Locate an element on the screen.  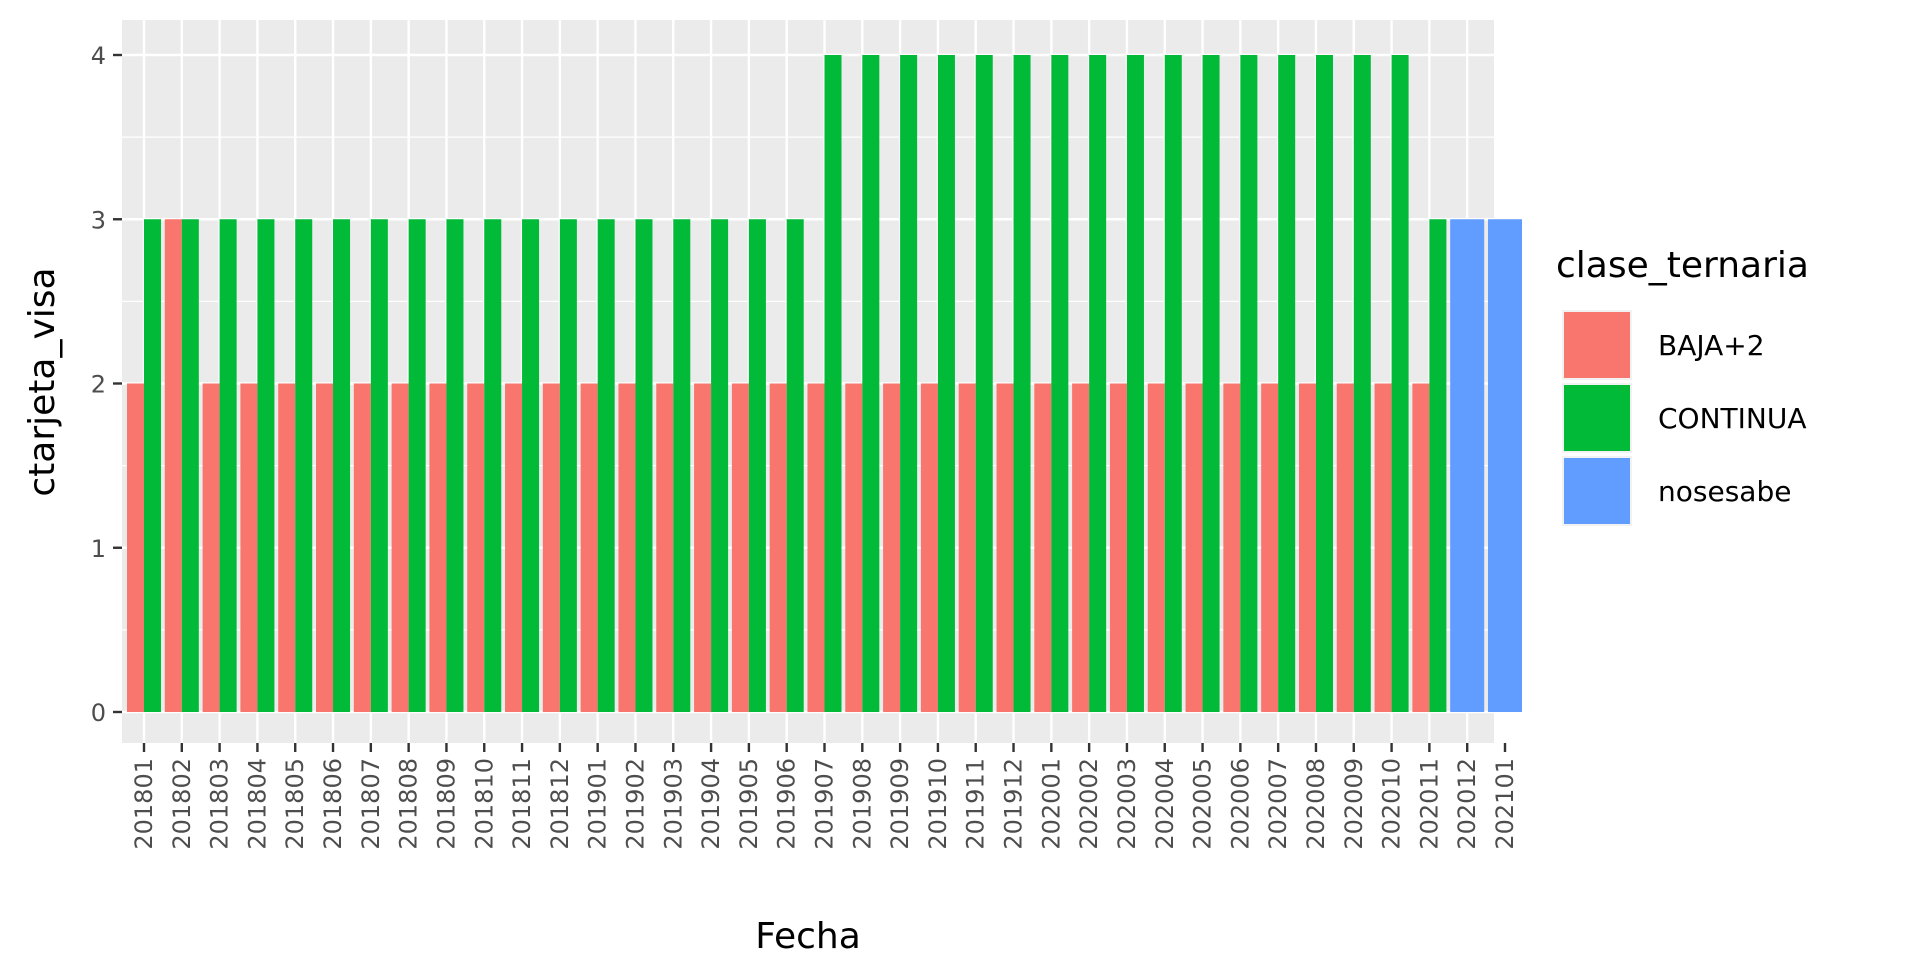
x-tick-label-201901: 201901 is located at coordinates (598, 804).